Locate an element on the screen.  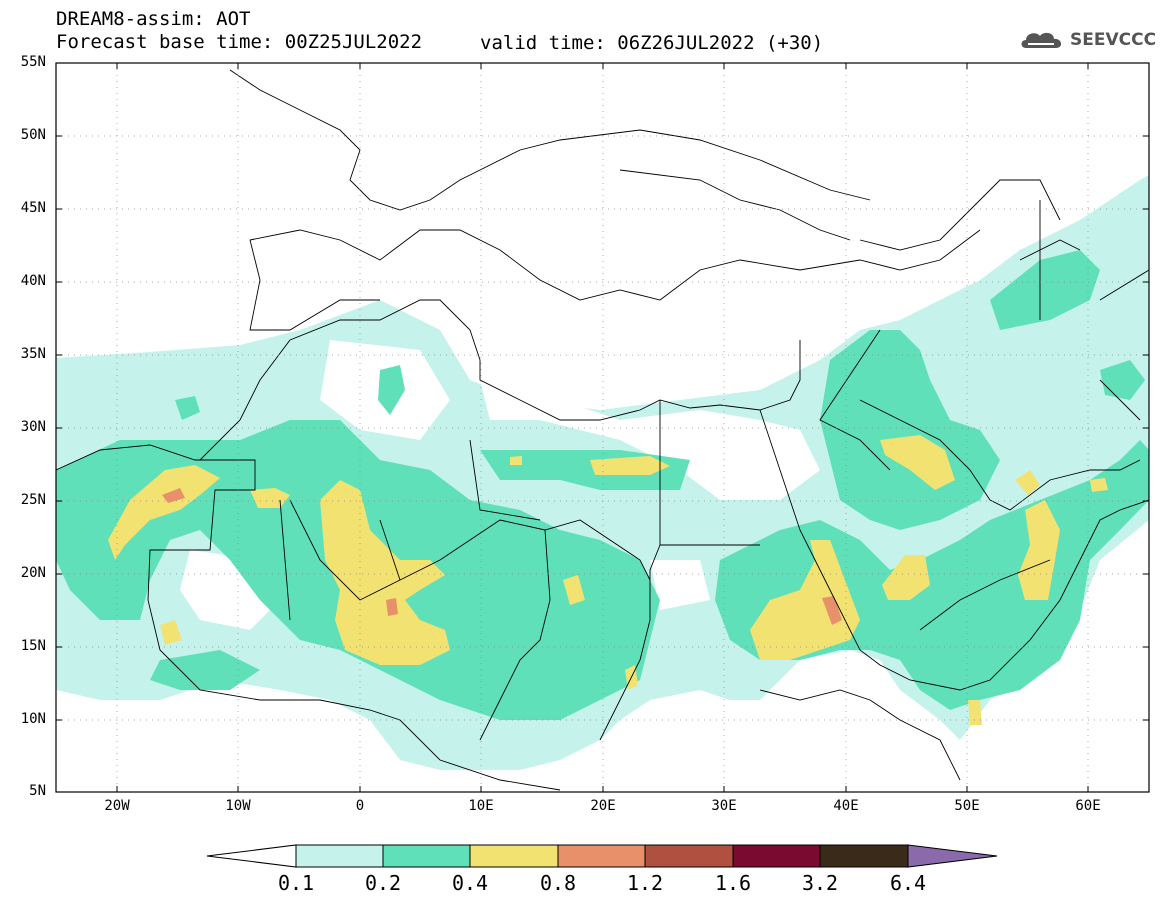
colorbar-label: 0.2 is located at coordinates (383, 883).